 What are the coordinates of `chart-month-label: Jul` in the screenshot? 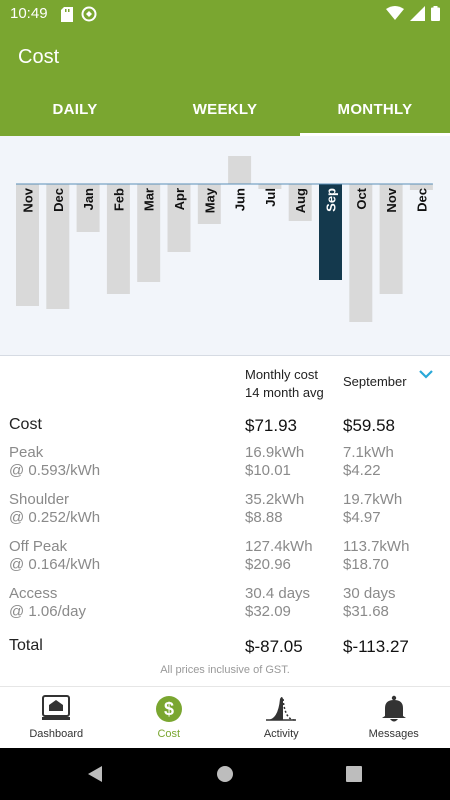 It's located at (270, 197).